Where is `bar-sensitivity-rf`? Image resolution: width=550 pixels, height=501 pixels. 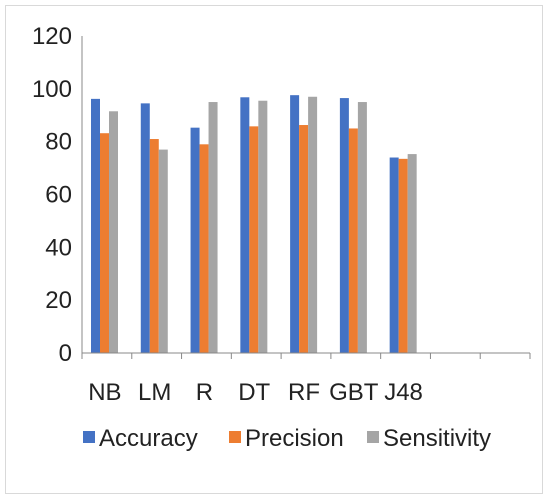 bar-sensitivity-rf is located at coordinates (313, 224).